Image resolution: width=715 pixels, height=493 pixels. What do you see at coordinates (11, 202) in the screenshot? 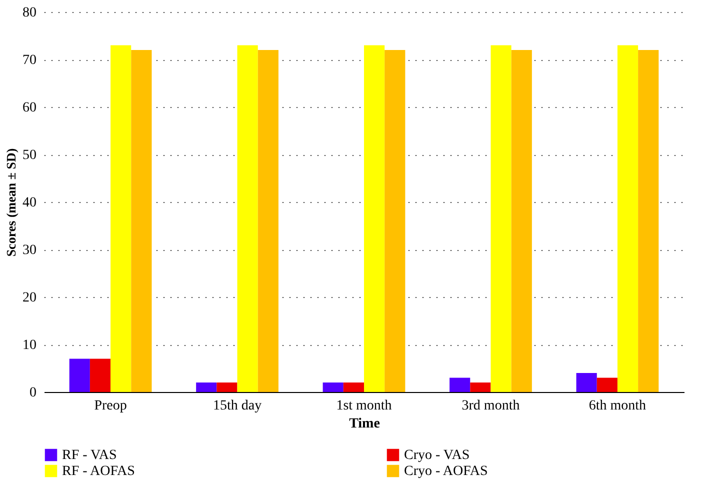
I see `y-axis-title: Scores (mean ± SD)` at bounding box center [11, 202].